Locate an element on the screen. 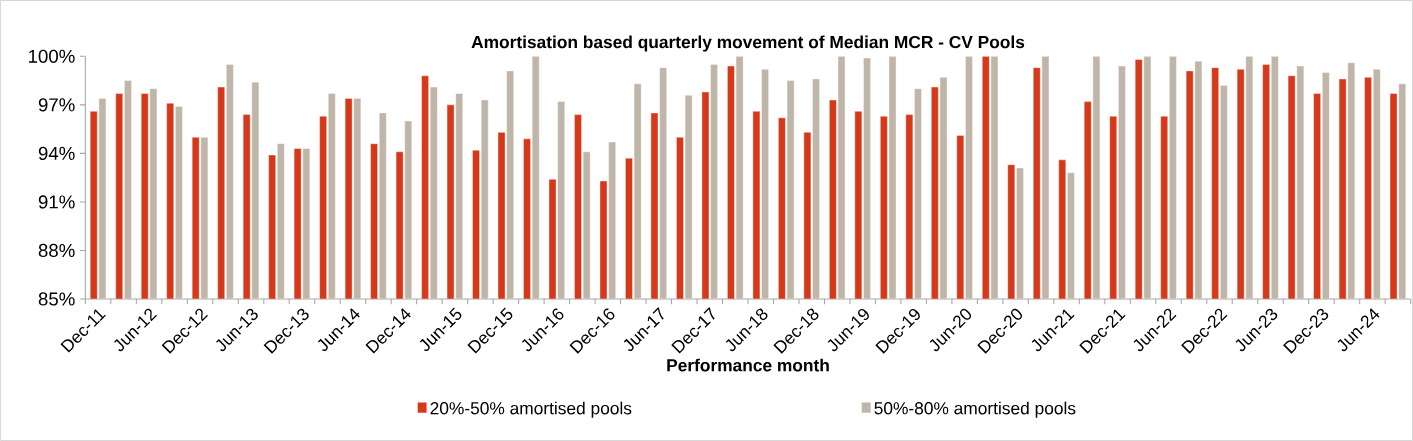 The image size is (1413, 441). legend-label: 50%-80% amortised pools is located at coordinates (975, 409).